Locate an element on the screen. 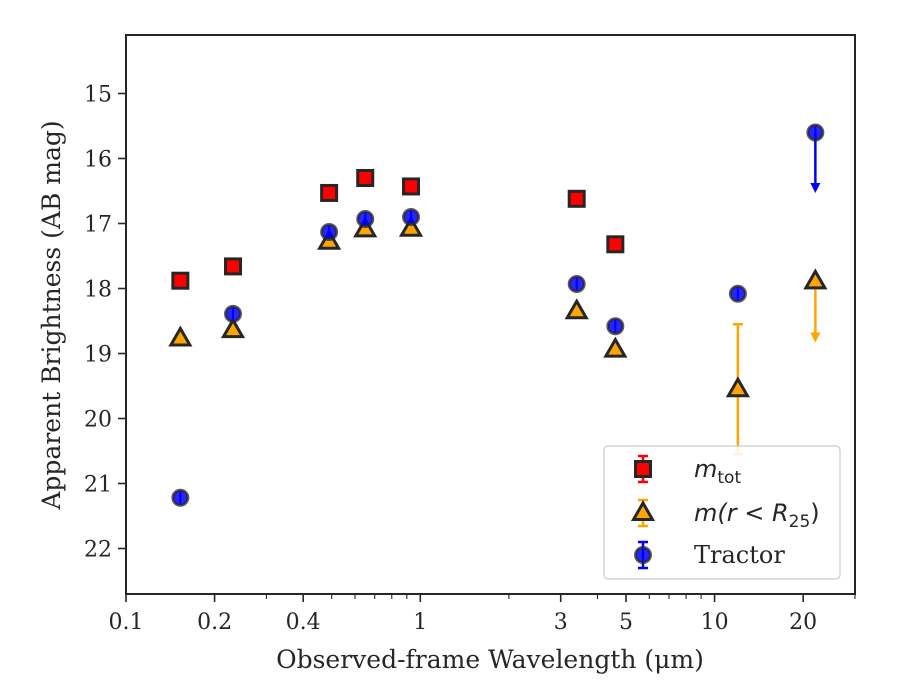  y-tick-label: 20 is located at coordinates (98, 420).